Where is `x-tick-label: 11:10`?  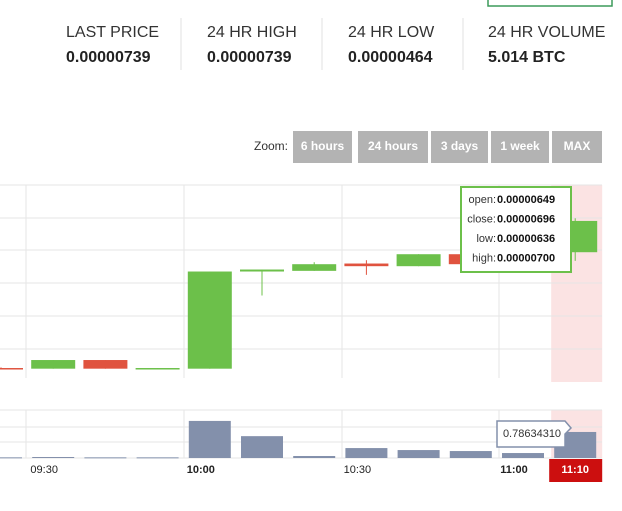 x-tick-label: 11:10 is located at coordinates (575, 470).